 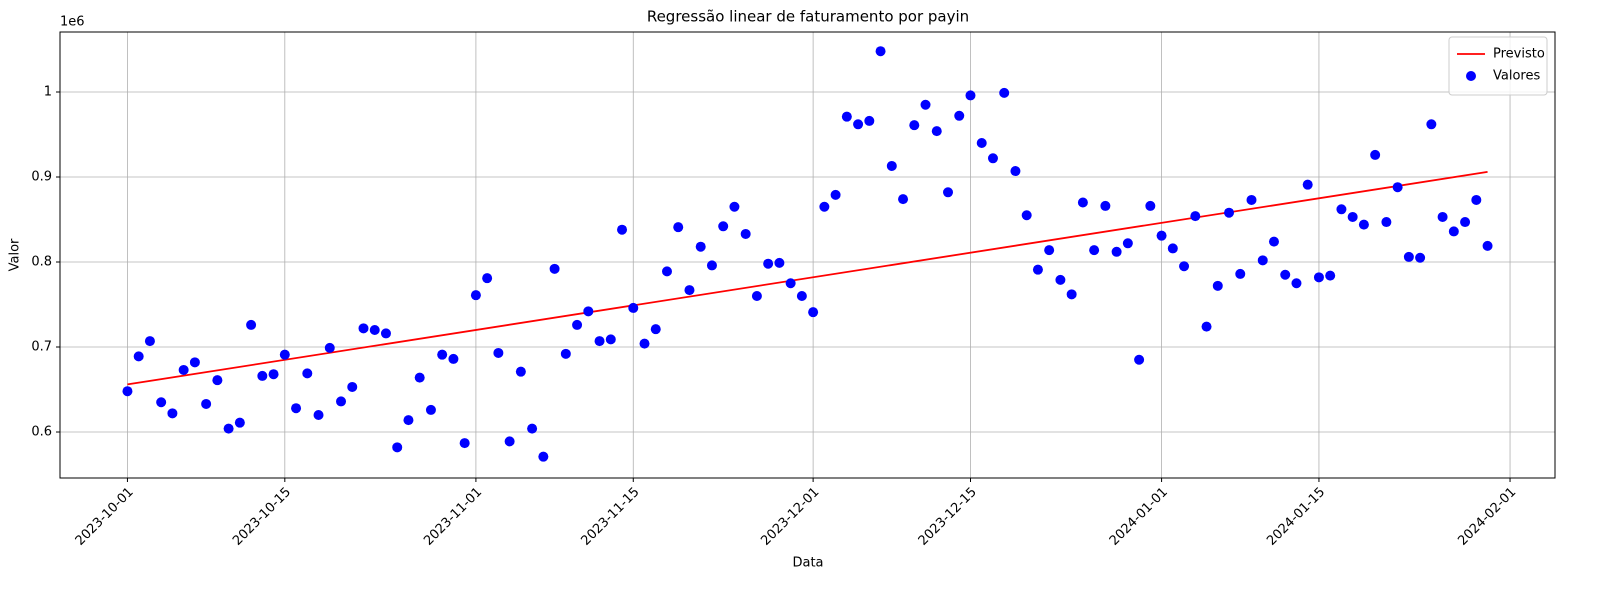 I want to click on y-tick-label: 1, so click(x=48, y=92).